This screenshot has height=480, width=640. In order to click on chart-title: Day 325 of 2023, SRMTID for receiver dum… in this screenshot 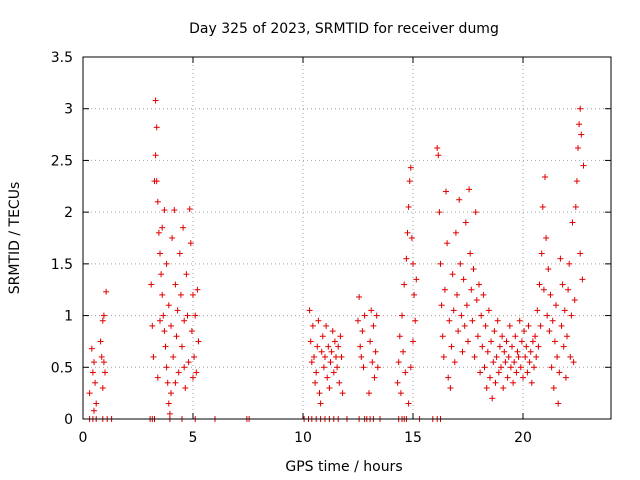, I will do `click(344, 29)`.